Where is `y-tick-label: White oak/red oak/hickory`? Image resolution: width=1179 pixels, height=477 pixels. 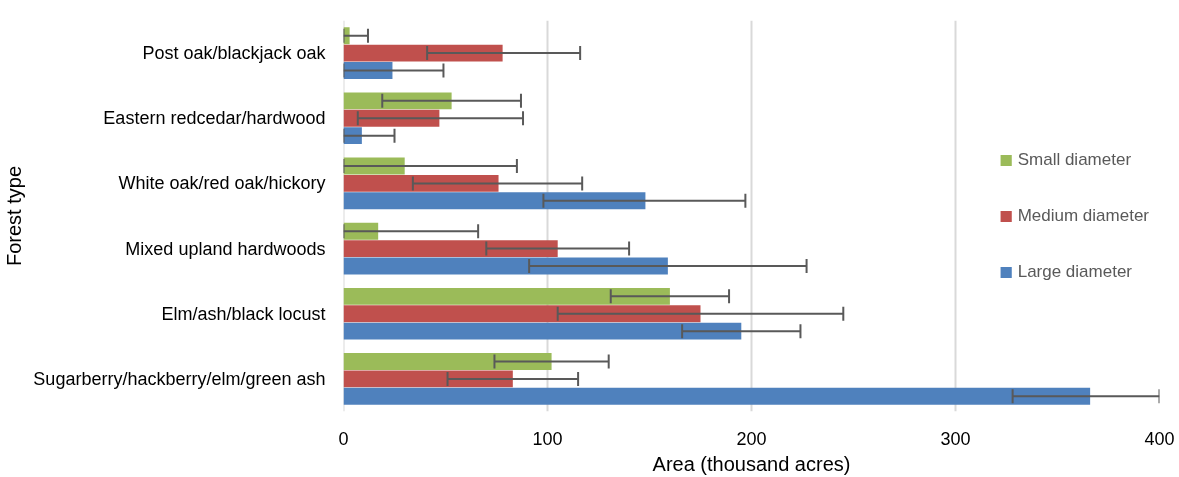
y-tick-label: White oak/red oak/hickory is located at coordinates (222, 183).